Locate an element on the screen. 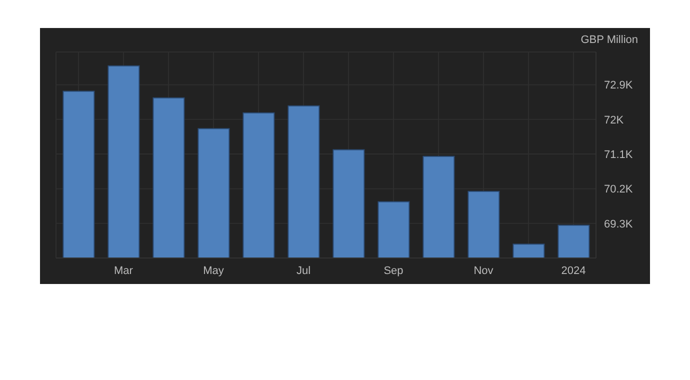 The height and width of the screenshot is (380, 690). y-axis-title: GBP Million is located at coordinates (609, 40).